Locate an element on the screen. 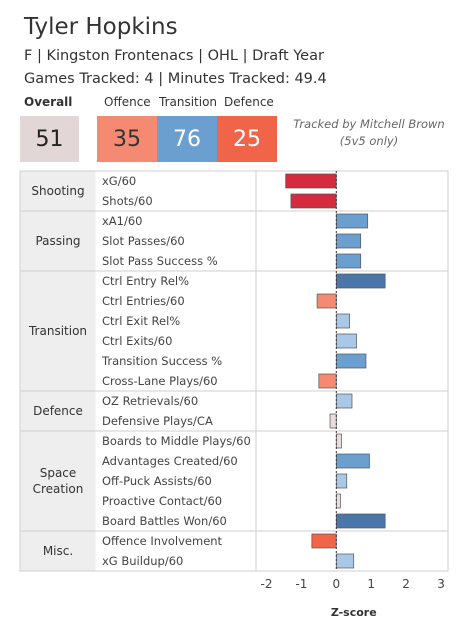 The height and width of the screenshot is (634, 466). credit-line-2: (5v5 only) is located at coordinates (369, 141).